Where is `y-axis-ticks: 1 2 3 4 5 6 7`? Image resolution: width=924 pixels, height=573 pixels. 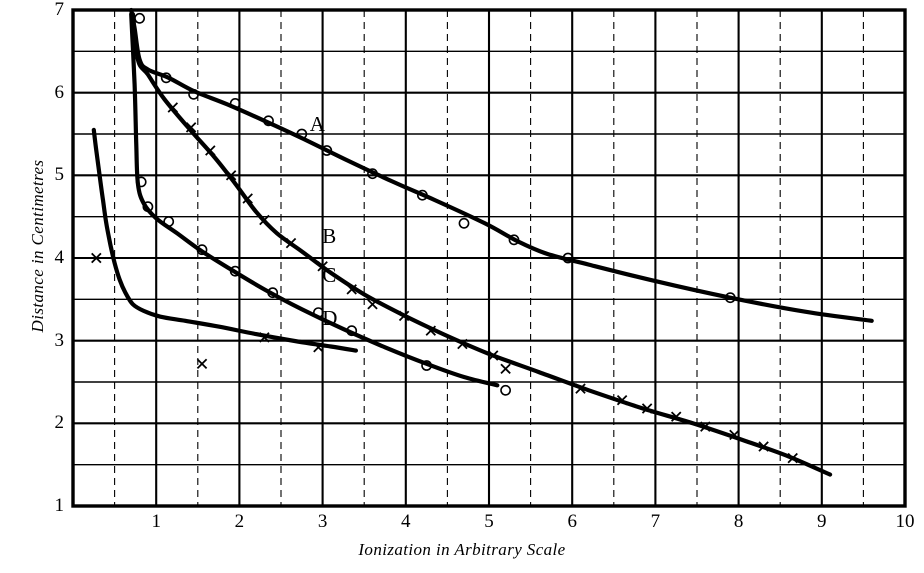
y-axis-ticks: 1 2 3 4 5 6 7 is located at coordinates (39, 286).